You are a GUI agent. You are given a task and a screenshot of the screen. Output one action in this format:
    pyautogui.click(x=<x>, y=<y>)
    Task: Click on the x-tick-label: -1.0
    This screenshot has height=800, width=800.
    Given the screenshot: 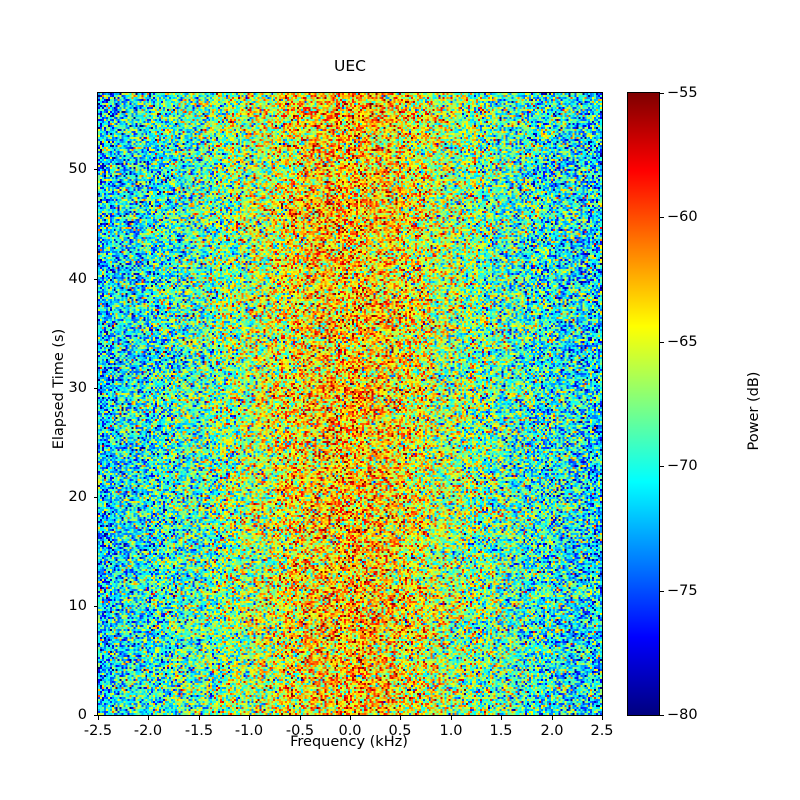 What is the action you would take?
    pyautogui.click(x=249, y=731)
    